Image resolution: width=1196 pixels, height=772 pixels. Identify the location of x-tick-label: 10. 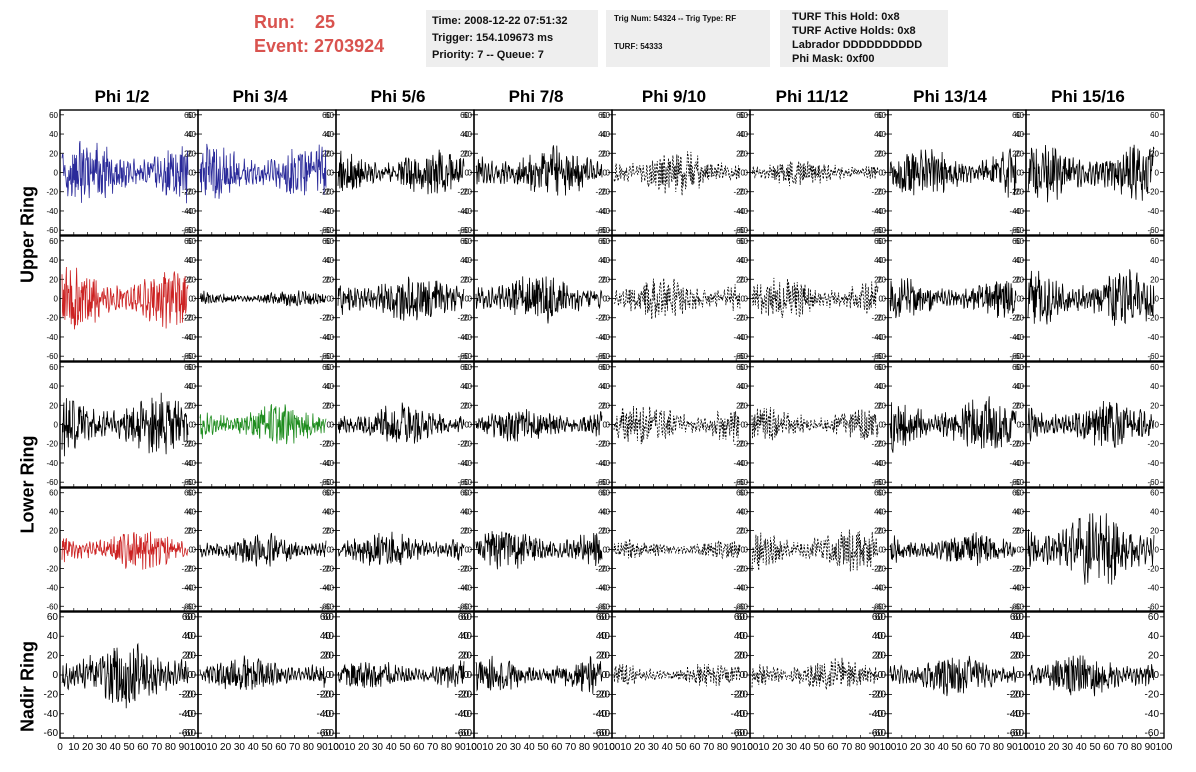
(350, 747).